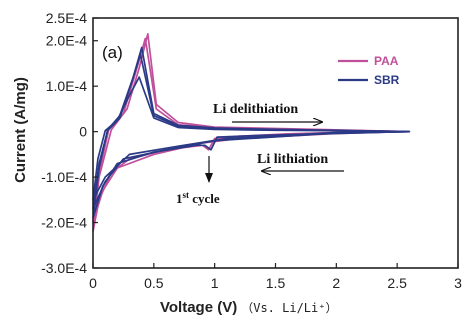  Describe the element at coordinates (112, 52) in the screenshot. I see `panel-label: (a)` at that location.